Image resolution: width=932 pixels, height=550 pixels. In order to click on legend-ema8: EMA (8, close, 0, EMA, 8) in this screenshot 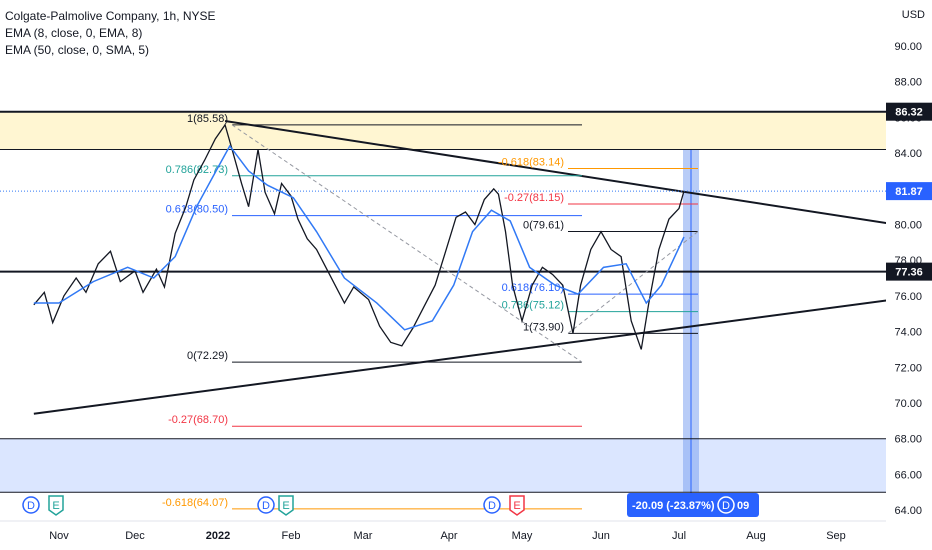, I will do `click(74, 33)`.